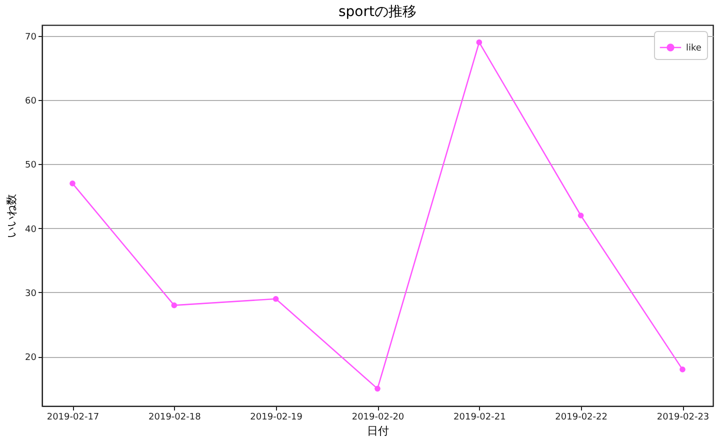 This screenshot has width=722, height=444. Describe the element at coordinates (31, 293) in the screenshot. I see `y-tick-label: 30` at that location.